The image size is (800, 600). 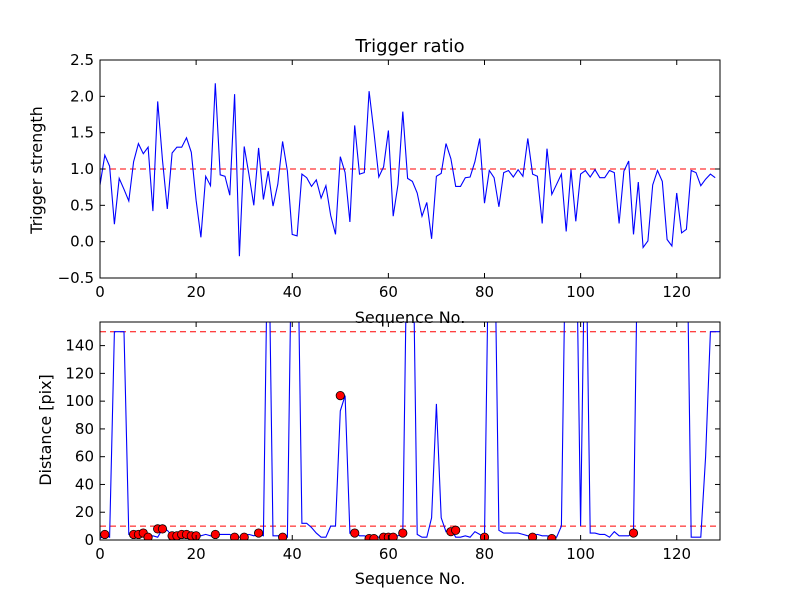 I want to click on chart-title: Trigger ratio, so click(x=409, y=46).